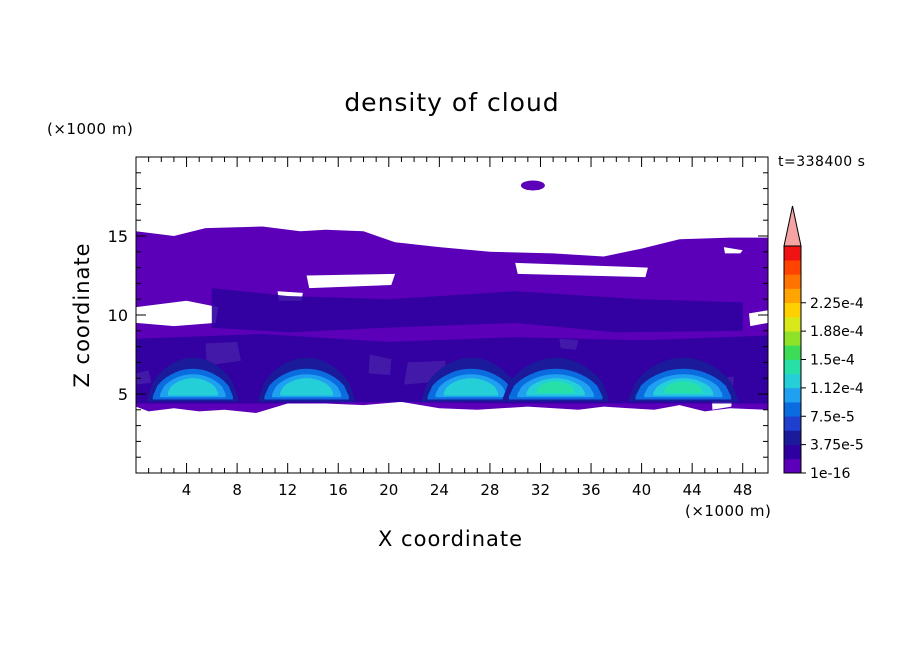 The height and width of the screenshot is (654, 904). I want to click on x-axis-label: X coordinate, so click(451, 539).